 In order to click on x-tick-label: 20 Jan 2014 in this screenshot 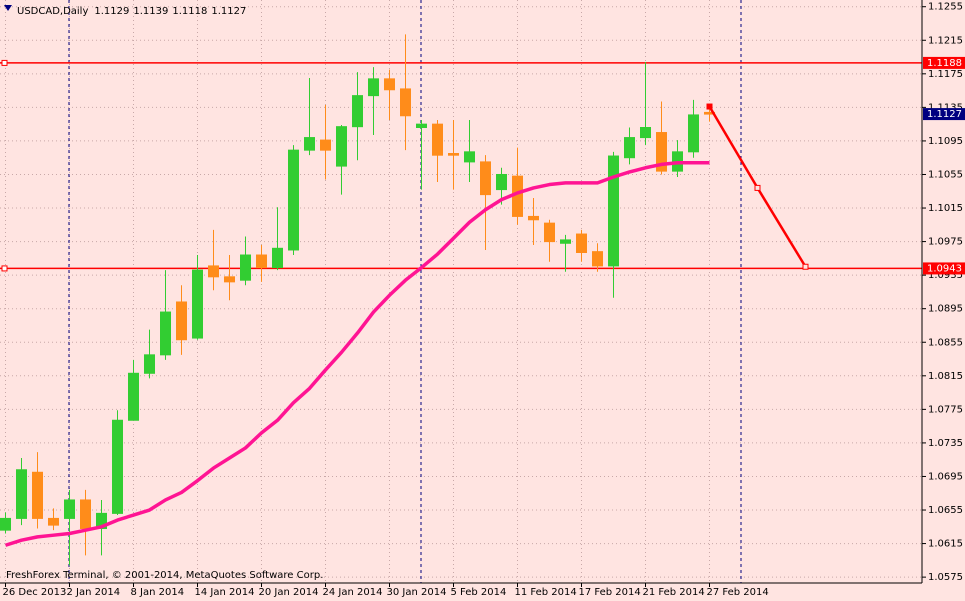, I will do `click(289, 592)`.